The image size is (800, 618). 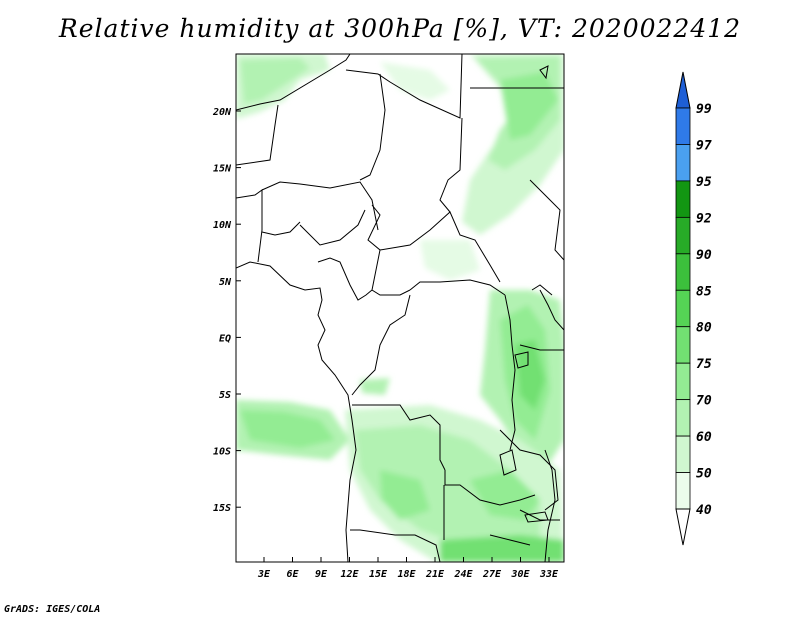 What do you see at coordinates (683, 527) in the screenshot?
I see `colorbar-bottom-triangle` at bounding box center [683, 527].